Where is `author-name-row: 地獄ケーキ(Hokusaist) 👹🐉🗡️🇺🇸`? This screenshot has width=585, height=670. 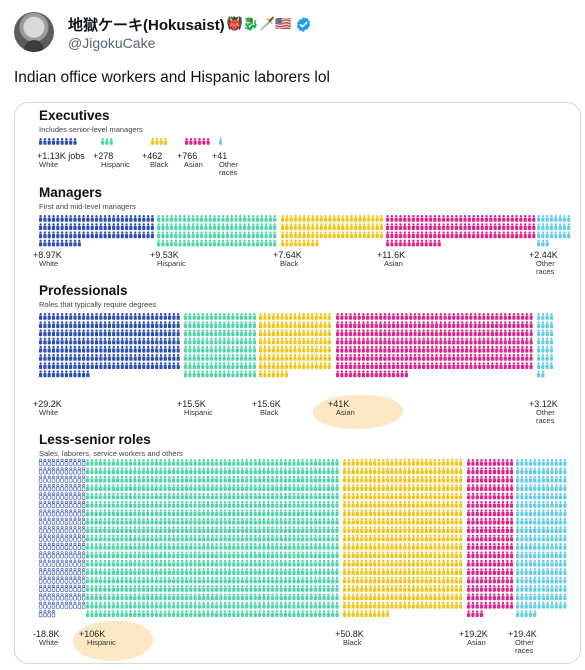
author-name-row: 地獄ケーキ(Hokusaist) 👹🐉🗡️🇺🇸 is located at coordinates (190, 24).